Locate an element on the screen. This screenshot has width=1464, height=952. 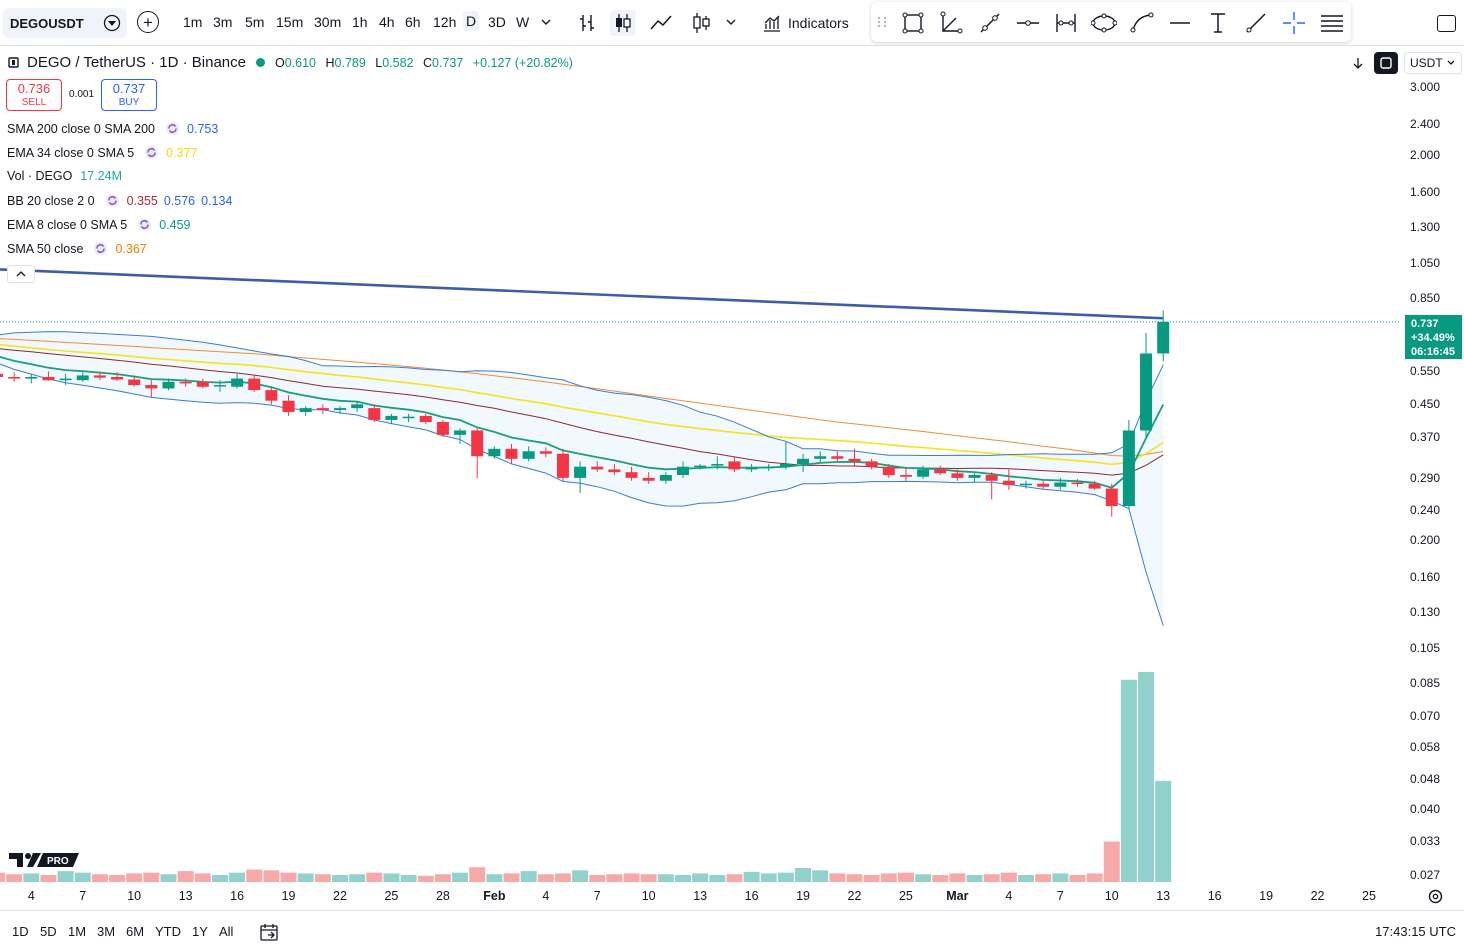
ray-tool-icon is located at coordinates (1256, 23).